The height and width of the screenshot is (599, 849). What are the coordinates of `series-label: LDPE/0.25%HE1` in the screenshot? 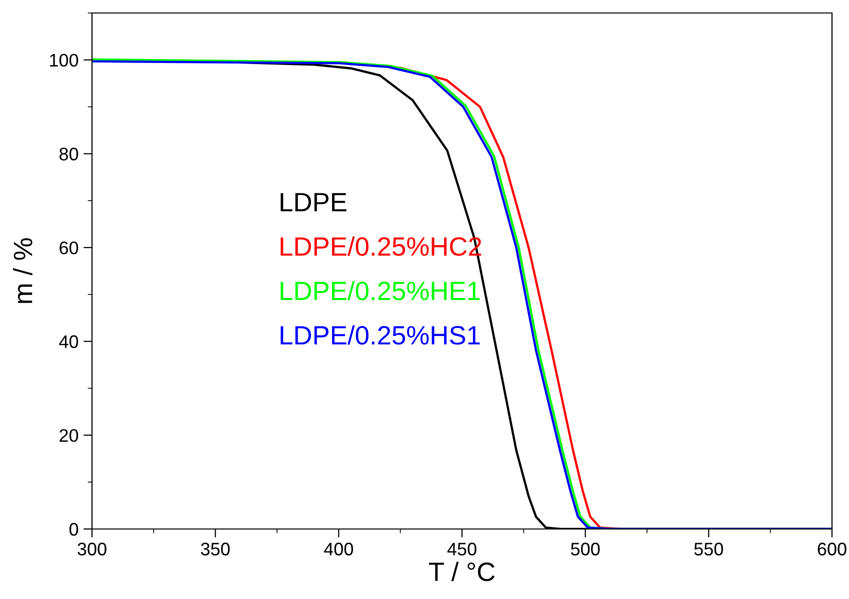 It's located at (380, 290).